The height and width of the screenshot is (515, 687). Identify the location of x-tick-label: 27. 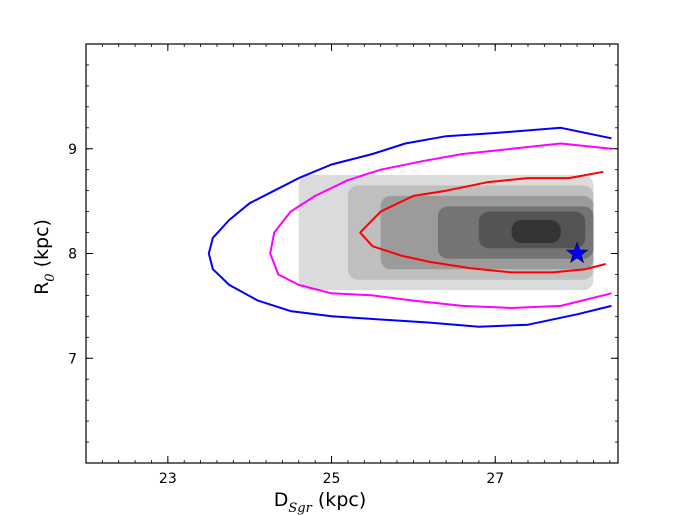
(495, 479).